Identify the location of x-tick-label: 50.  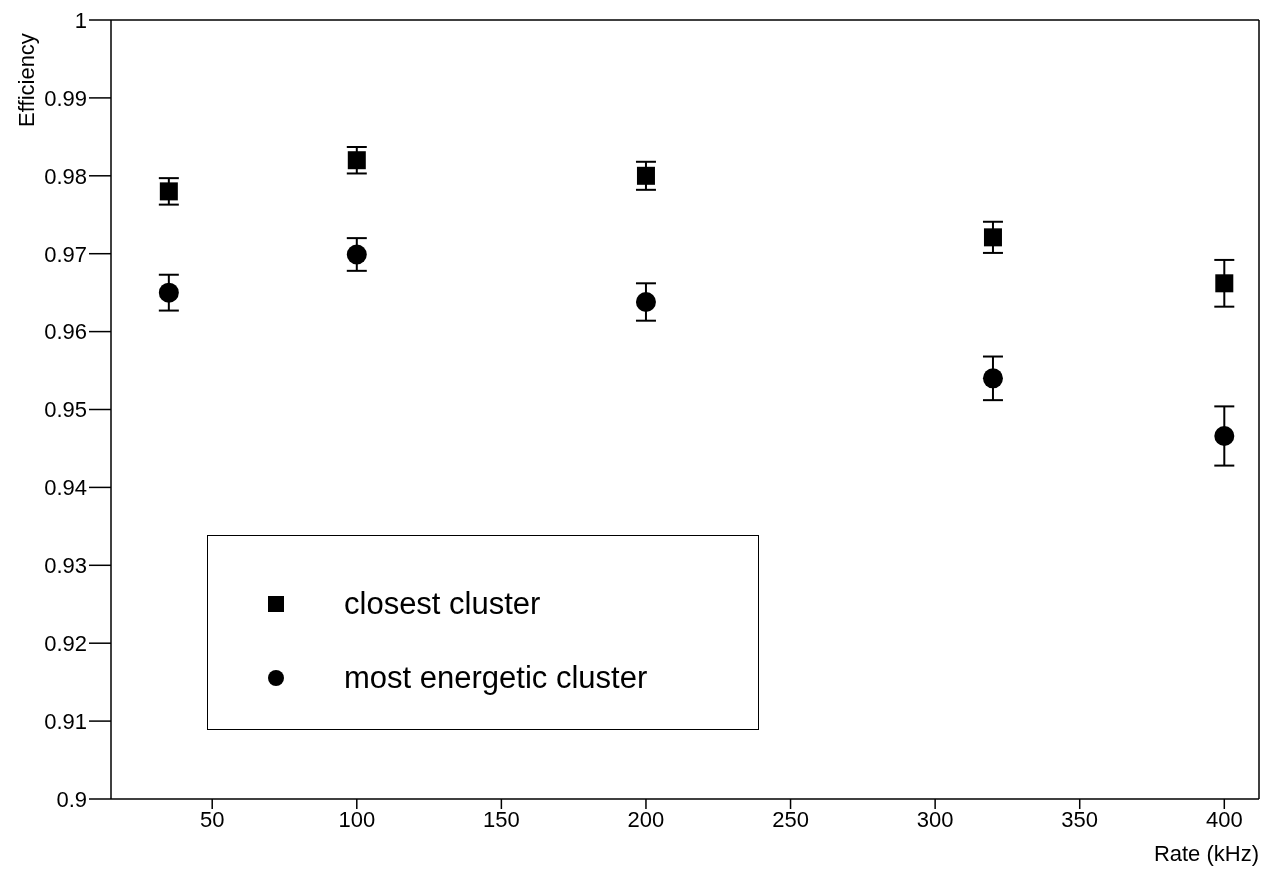
(212, 819).